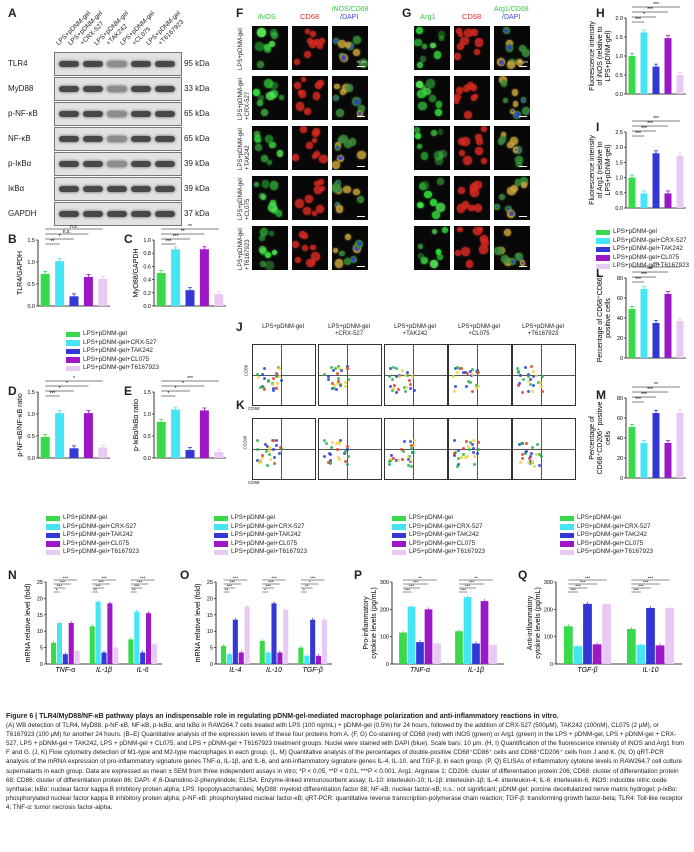 The width and height of the screenshot is (694, 852). What do you see at coordinates (147, 415) in the screenshot?
I see `y-tick-label: 1.0` at bounding box center [147, 415].